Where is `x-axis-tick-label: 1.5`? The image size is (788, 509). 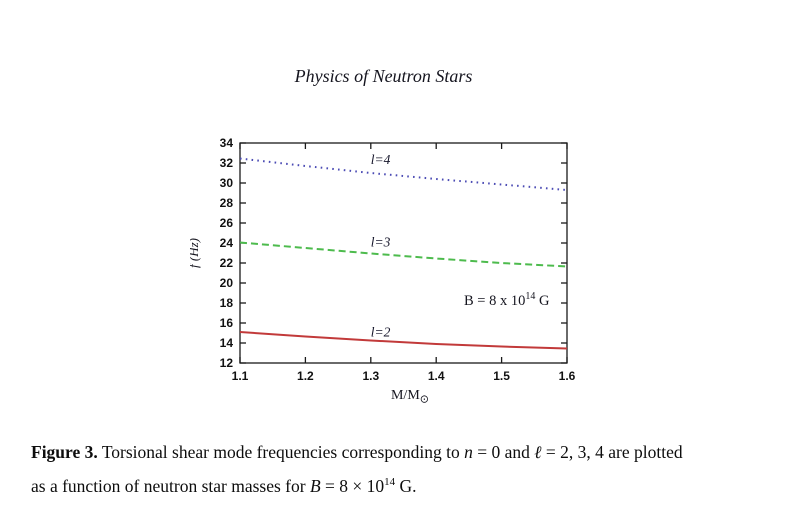
x-axis-tick-label: 1.5 is located at coordinates (501, 376).